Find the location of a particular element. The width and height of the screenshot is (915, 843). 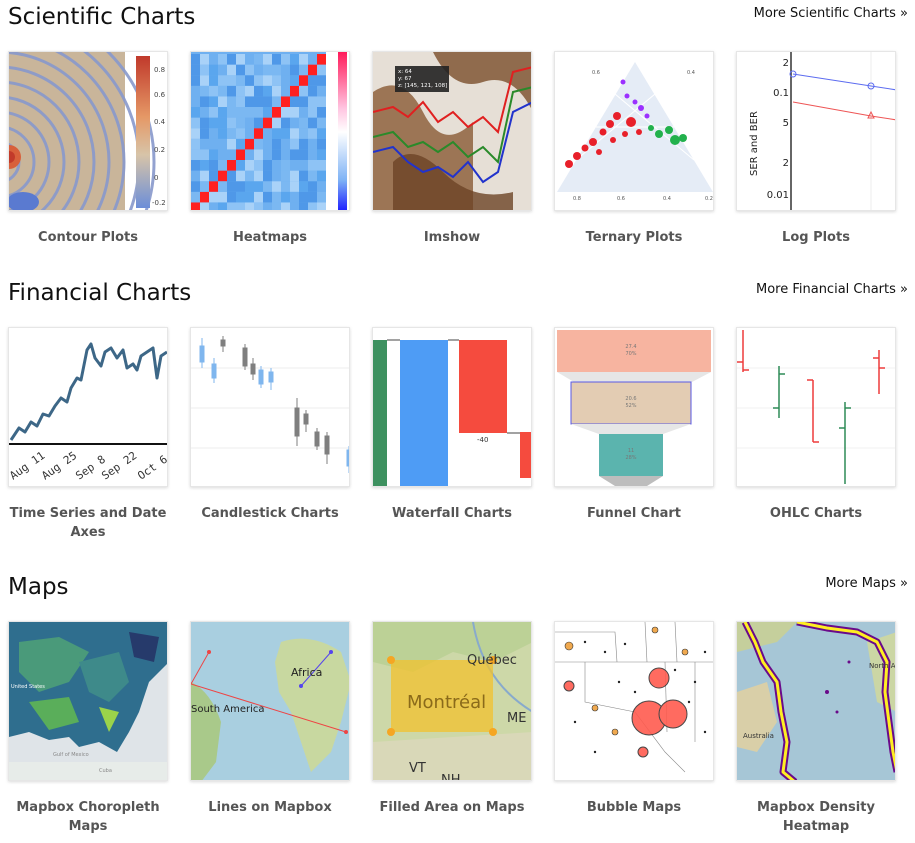

svg-text: Sep 22 is located at coordinates (119, 465).